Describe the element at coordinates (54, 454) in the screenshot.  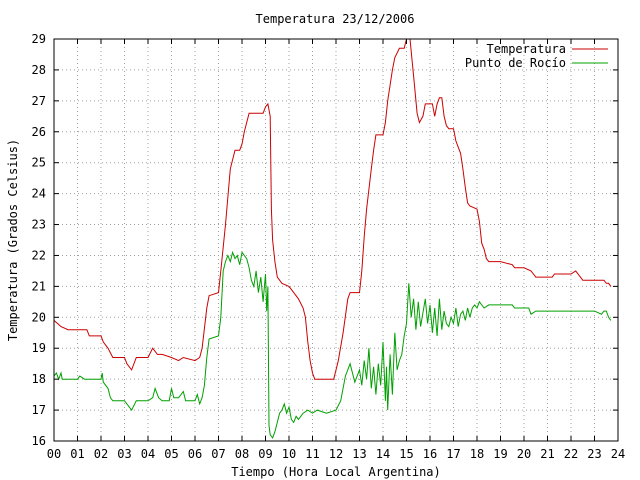
I see `x-tick-label: 00` at that location.